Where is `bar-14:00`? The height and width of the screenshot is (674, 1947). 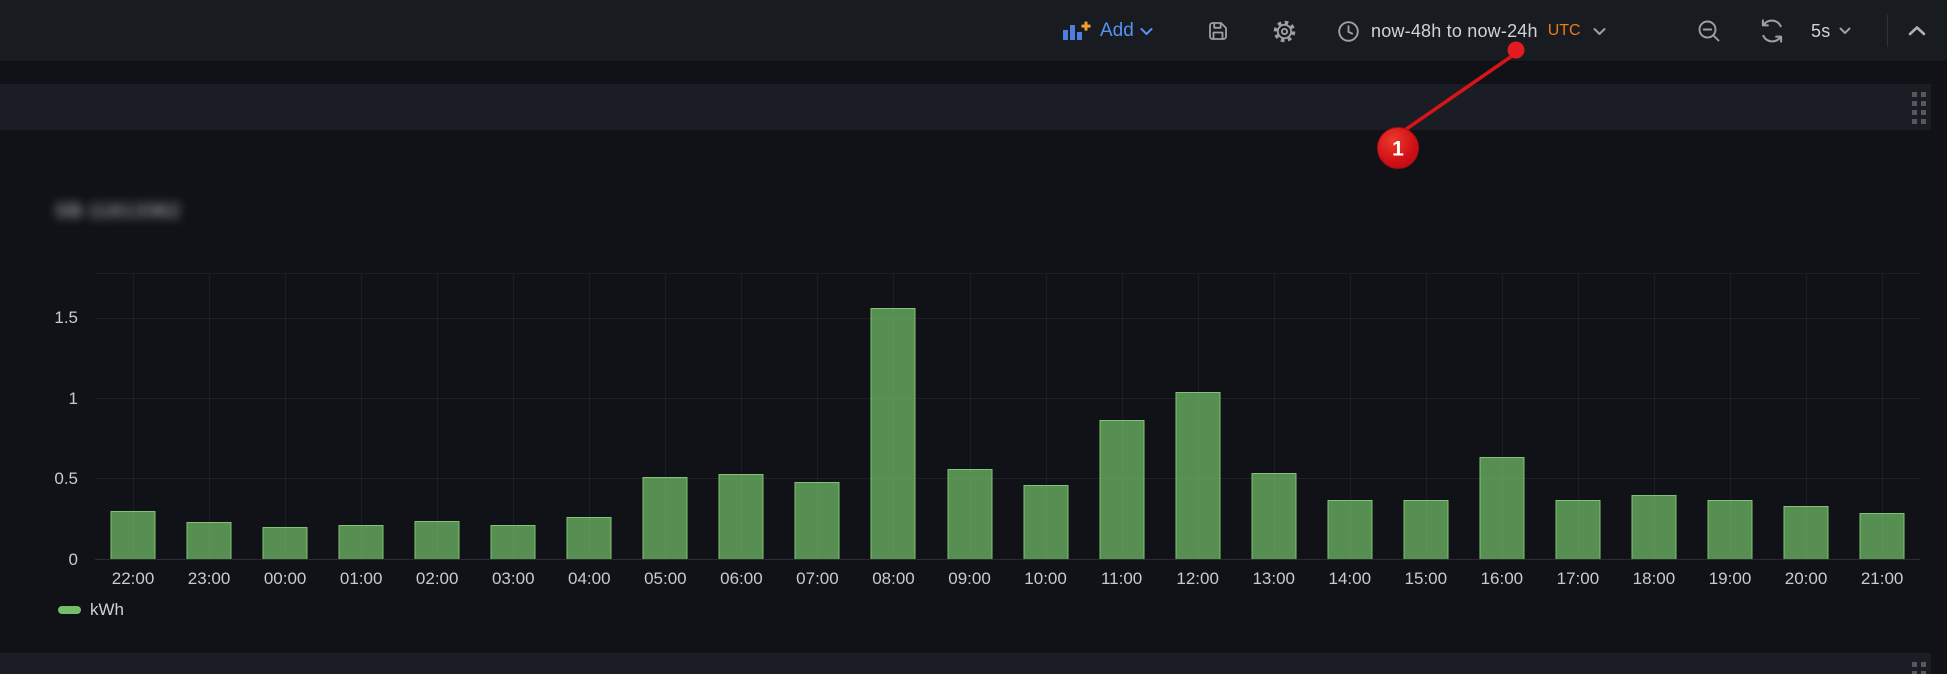 bar-14:00 is located at coordinates (1350, 529).